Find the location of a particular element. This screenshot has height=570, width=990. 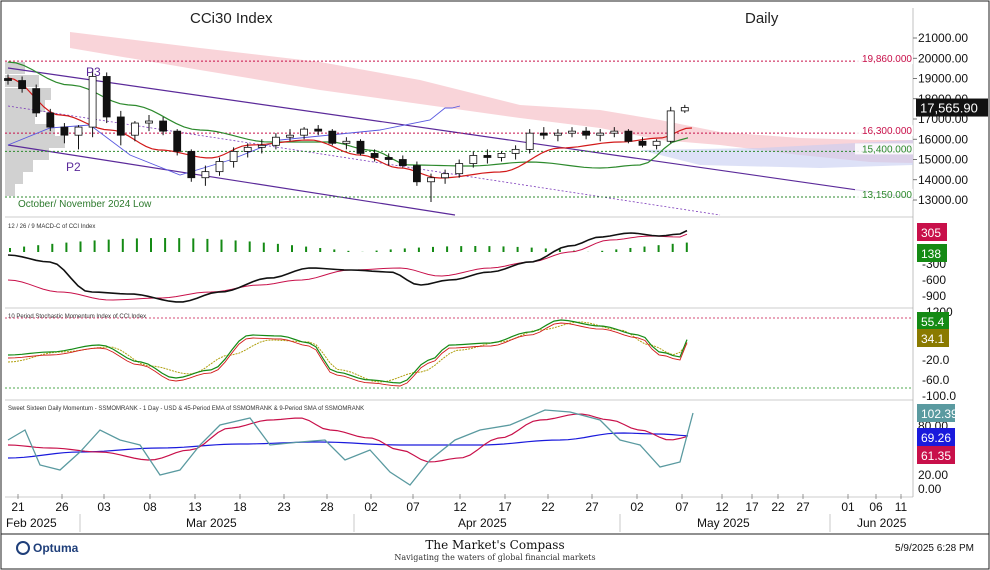

momentum-rank-line is located at coordinates (350, 447).